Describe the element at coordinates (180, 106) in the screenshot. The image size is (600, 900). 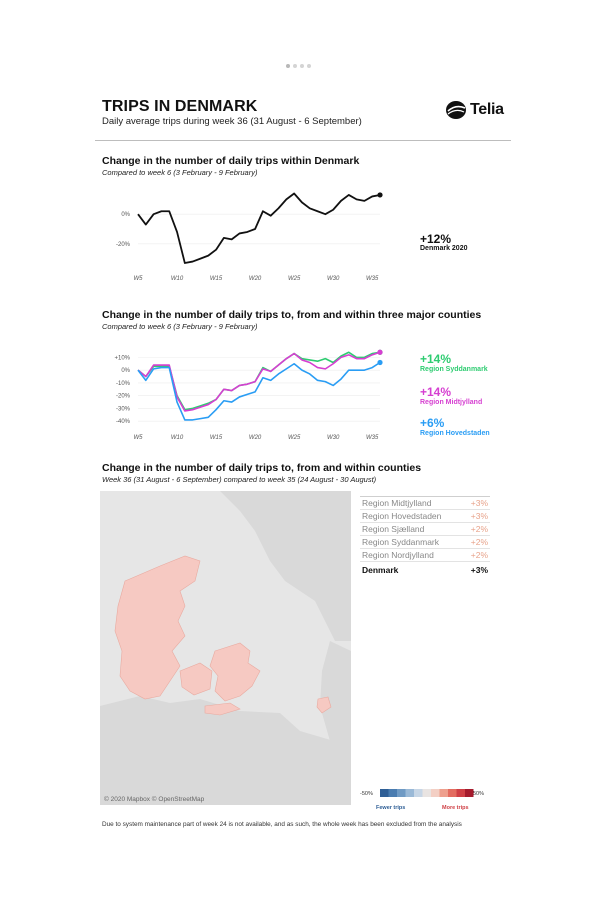
I see `page-title: TRIPS IN DENMARK` at that location.